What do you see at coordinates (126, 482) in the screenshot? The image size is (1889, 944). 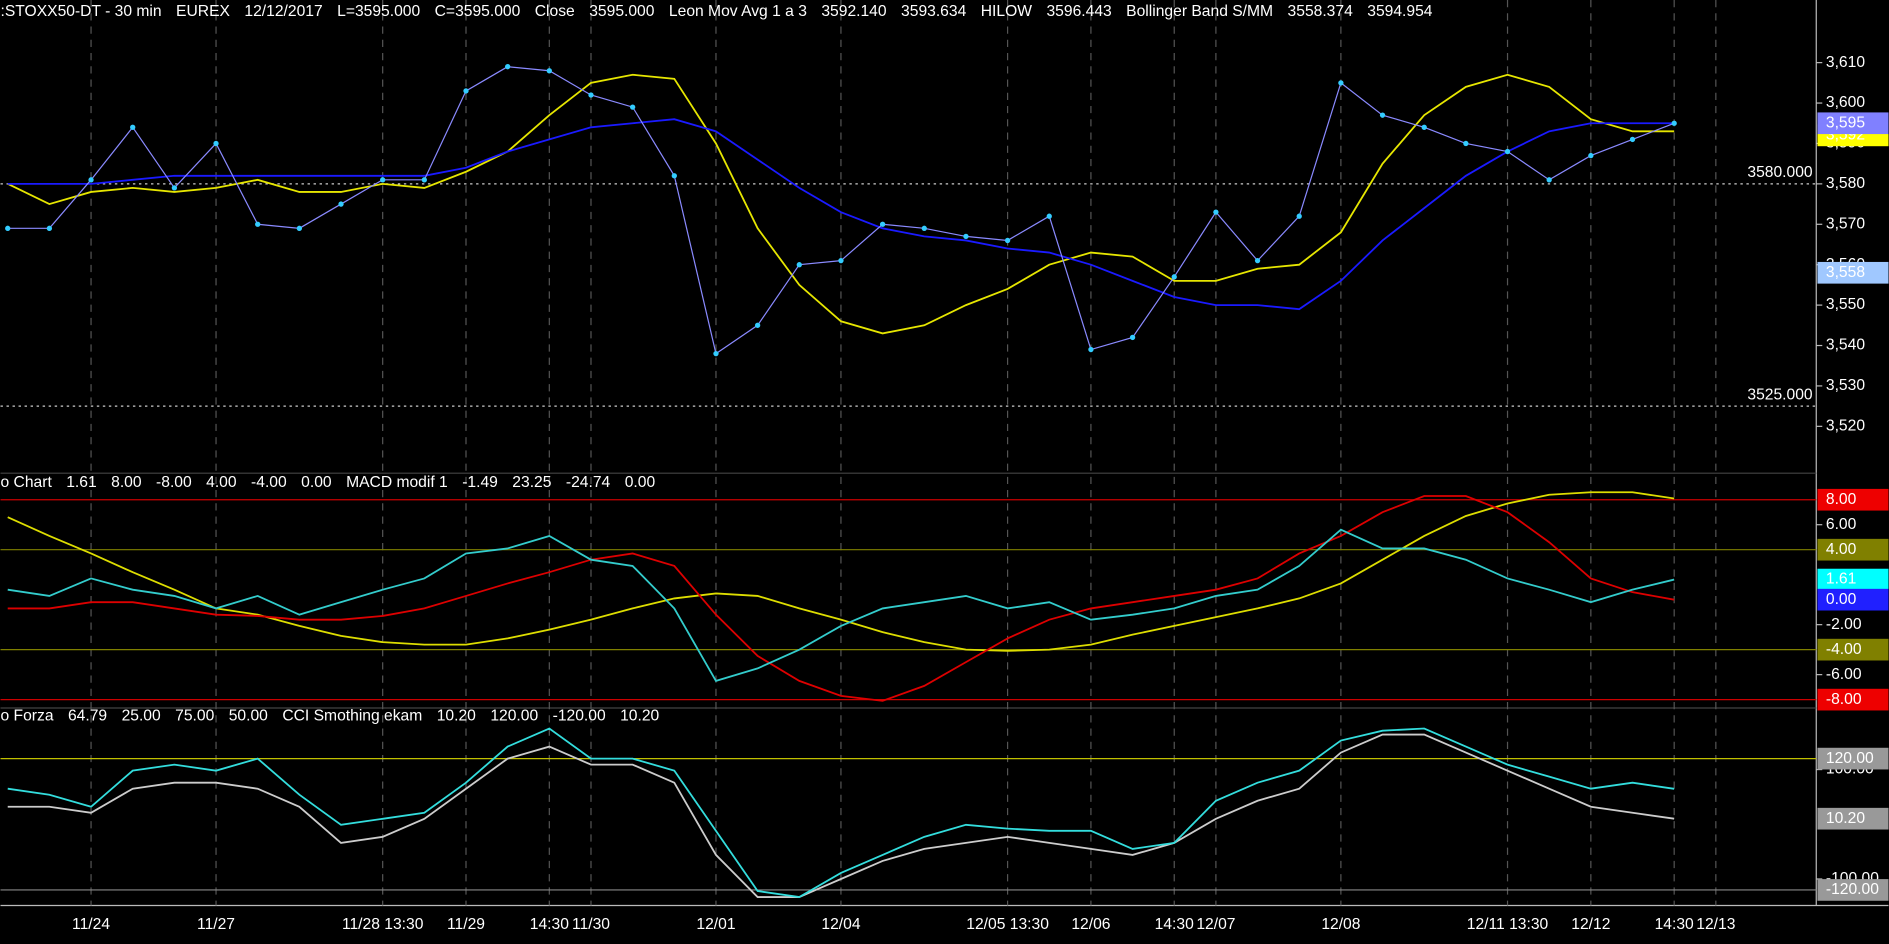 I see `legend-entry: 8.00` at bounding box center [126, 482].